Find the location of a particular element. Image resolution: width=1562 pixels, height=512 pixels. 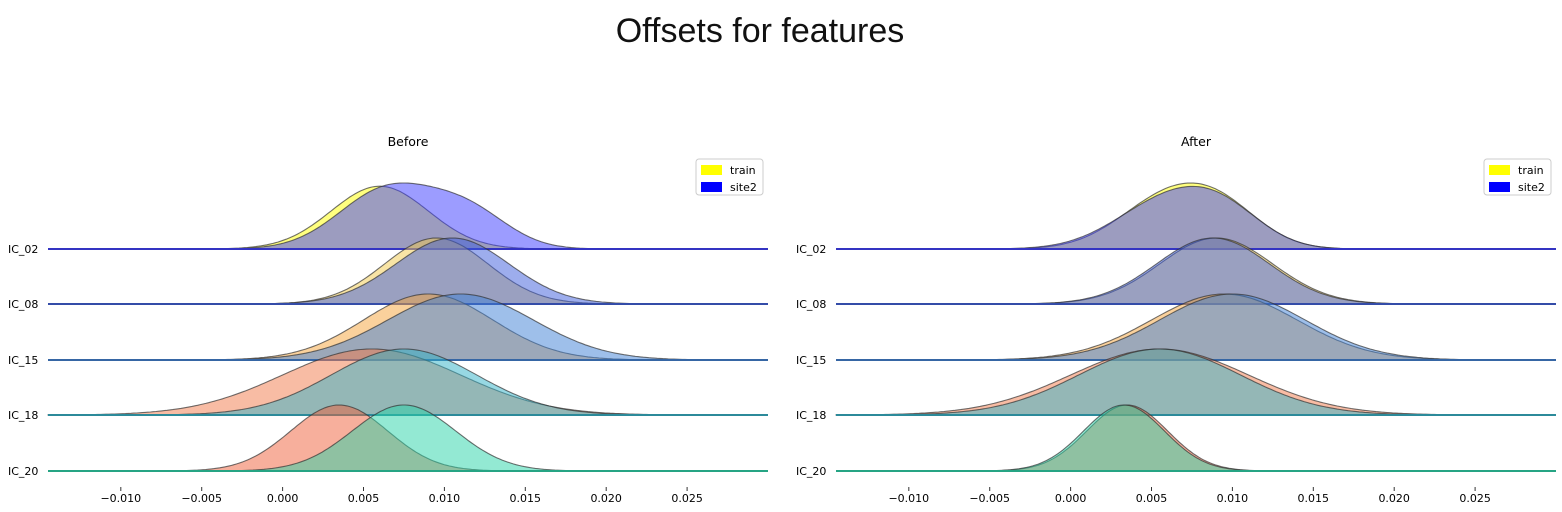

panel-title: Before is located at coordinates (408, 141).